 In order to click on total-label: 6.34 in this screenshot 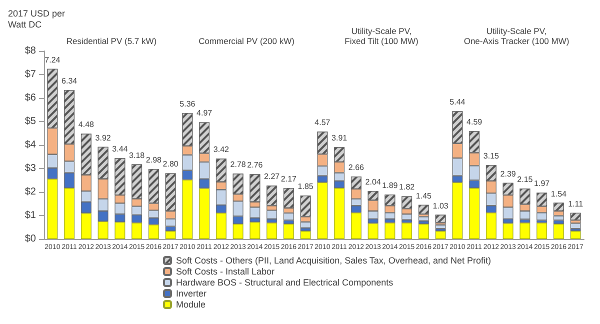, I will do `click(70, 81)`.